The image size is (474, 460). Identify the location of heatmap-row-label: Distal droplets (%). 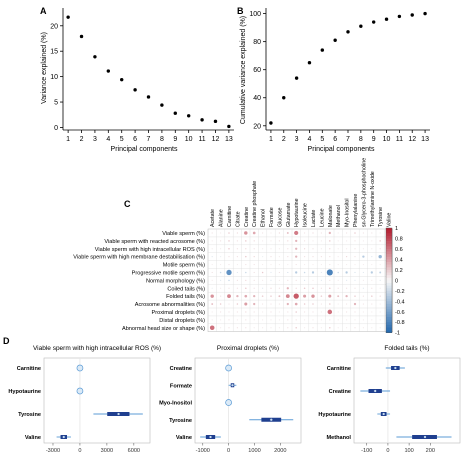
(182, 321).